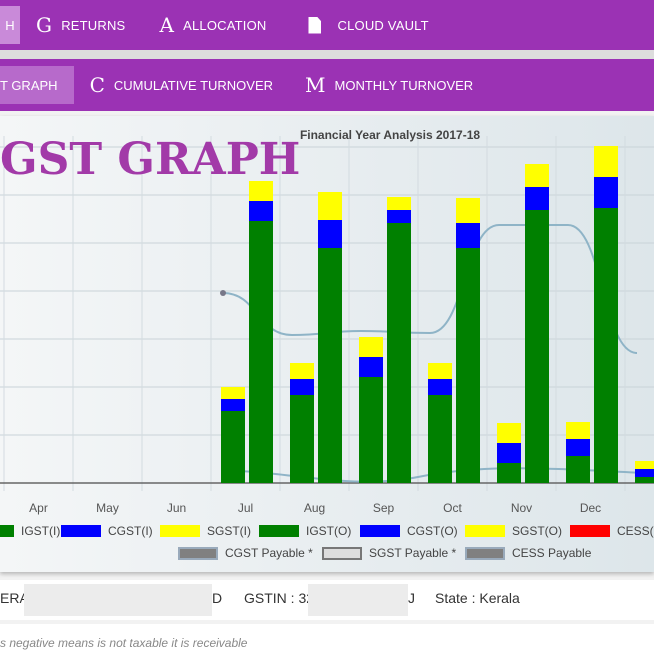 The image size is (654, 655). Describe the element at coordinates (205, 531) in the screenshot. I see `legend-item-sgst-i: SGST(I)` at that location.